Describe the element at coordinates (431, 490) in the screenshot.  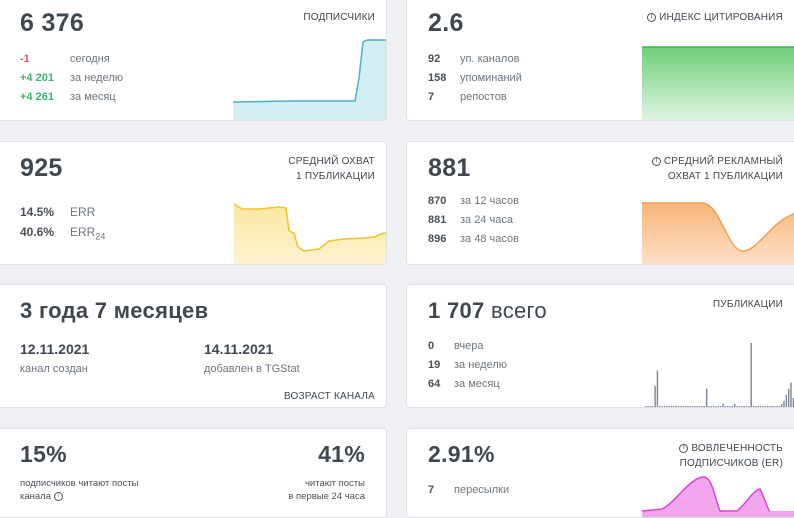
I see `engagement-forwards-value: 7` at that location.